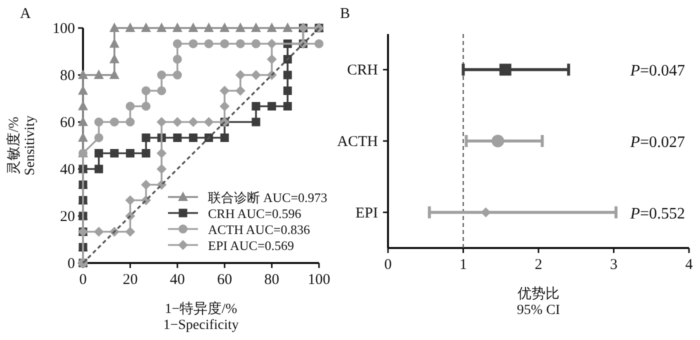  I want to click on y-tick-label: EPI, so click(367, 213).